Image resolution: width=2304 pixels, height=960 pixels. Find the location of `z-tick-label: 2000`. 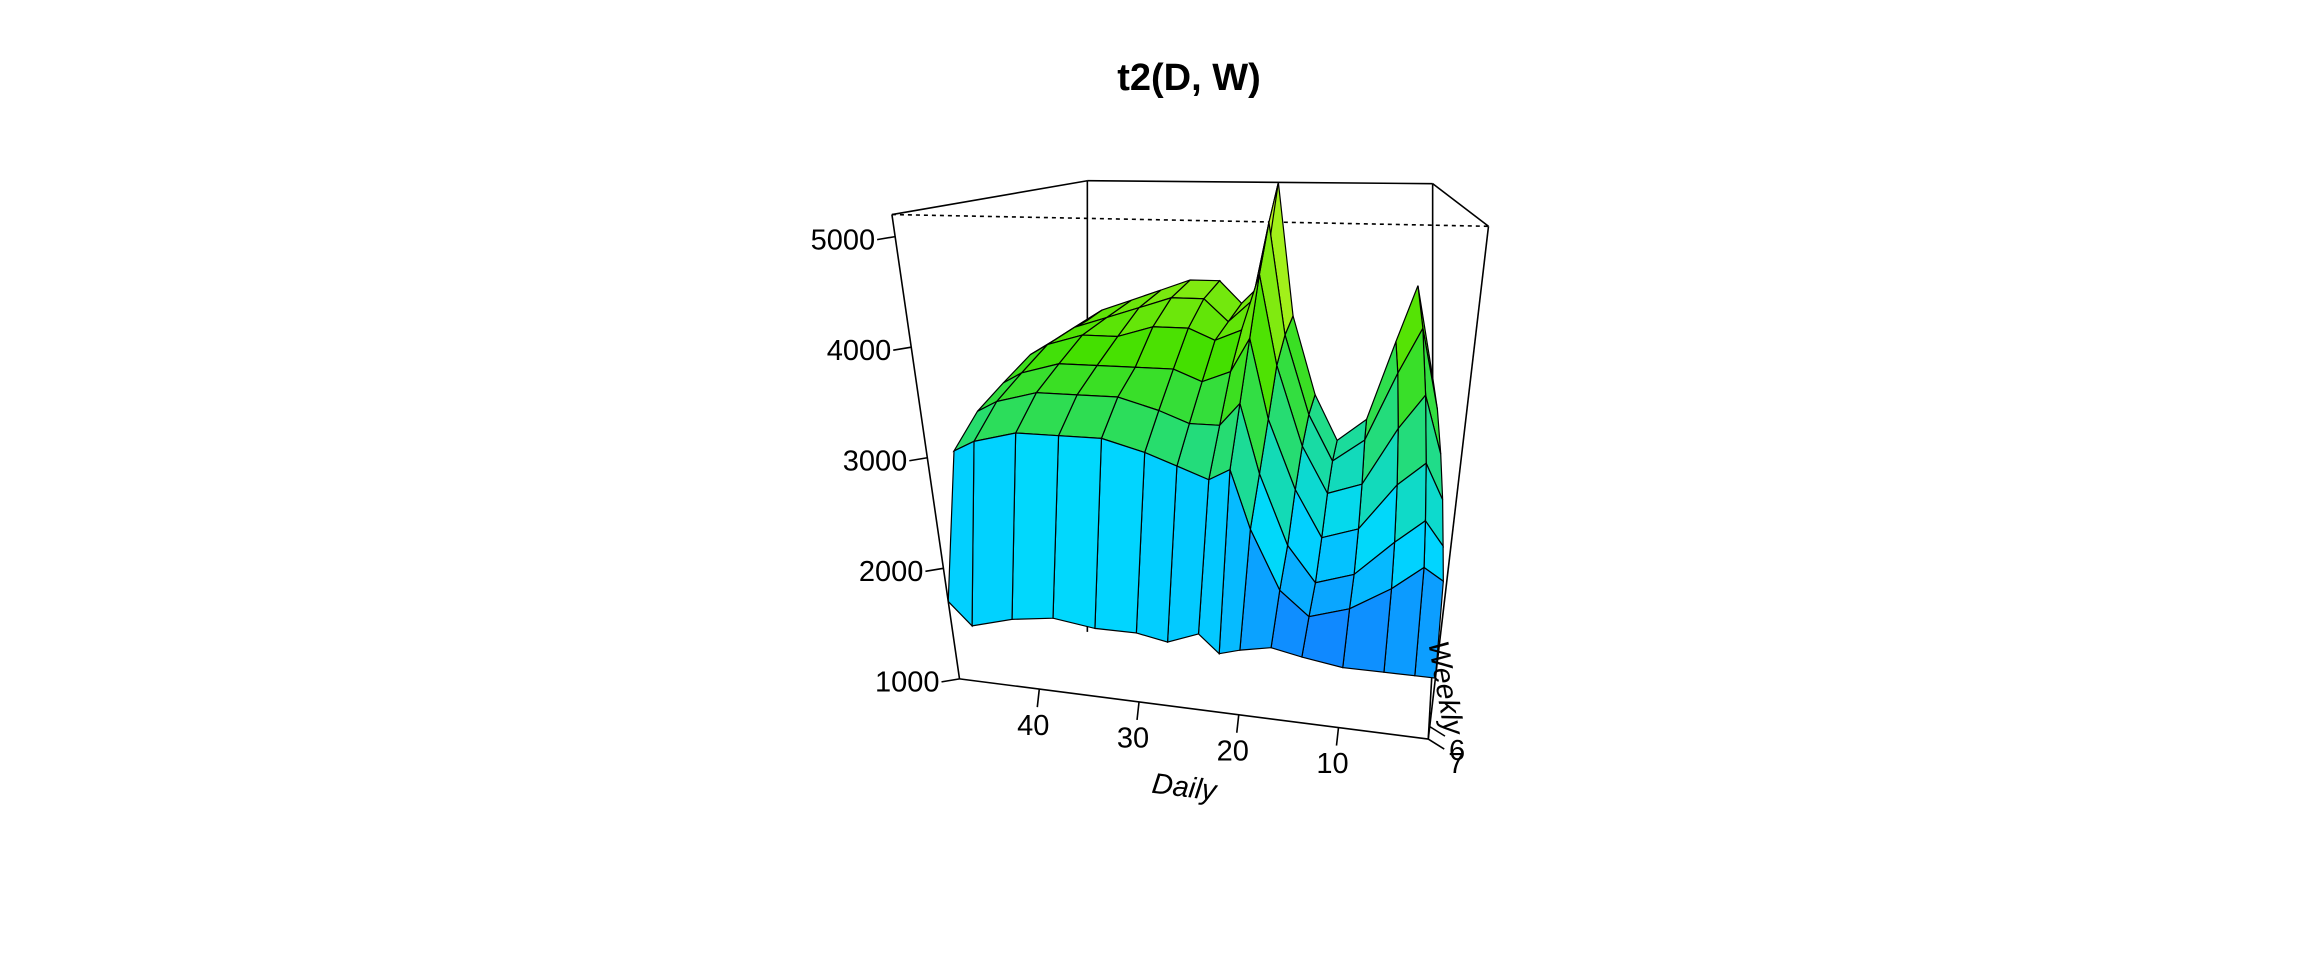

z-tick-label: 2000 is located at coordinates (891, 572).